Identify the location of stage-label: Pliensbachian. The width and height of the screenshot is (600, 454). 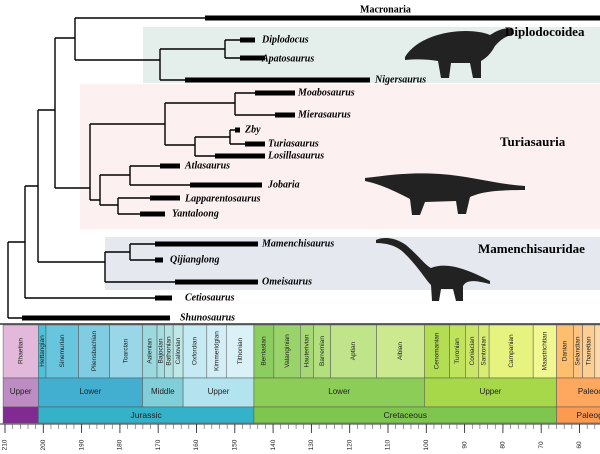
(94, 350).